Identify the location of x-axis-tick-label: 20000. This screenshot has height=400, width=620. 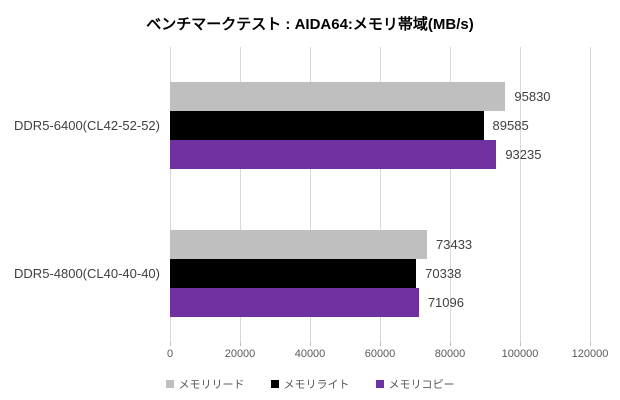
(240, 354).